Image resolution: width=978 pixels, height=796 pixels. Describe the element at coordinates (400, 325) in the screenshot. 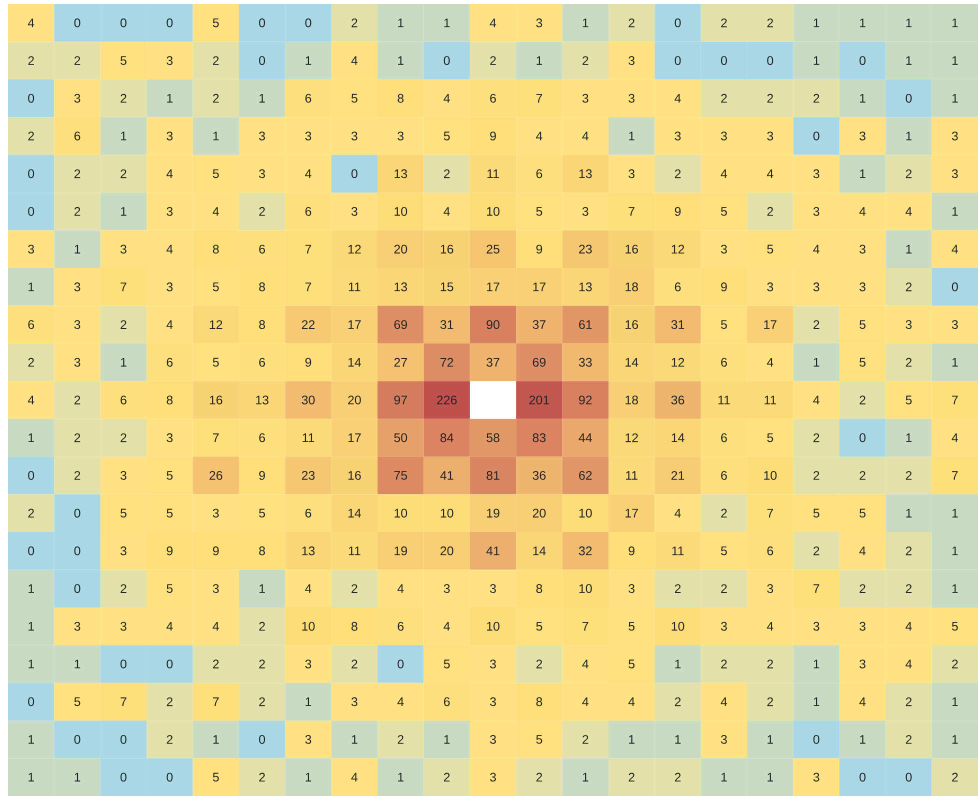

I see `data-label: 69` at that location.